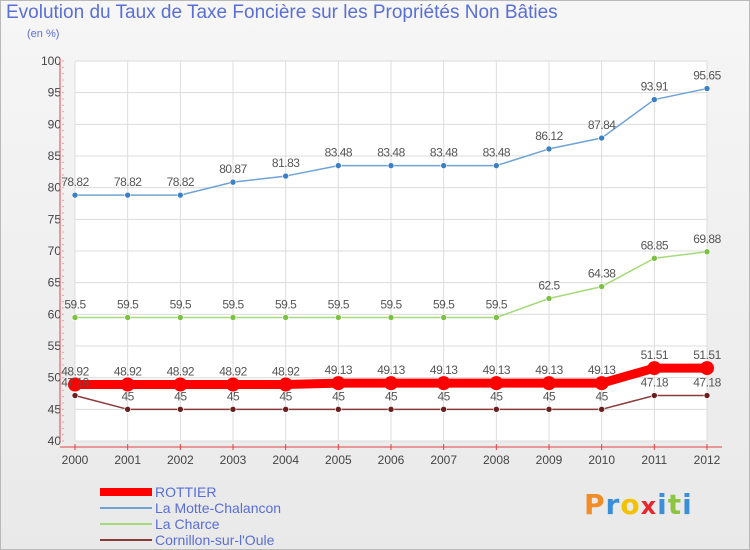 Image resolution: width=750 pixels, height=550 pixels. Describe the element at coordinates (613, 504) in the screenshot. I see `logo-letter: r` at that location.